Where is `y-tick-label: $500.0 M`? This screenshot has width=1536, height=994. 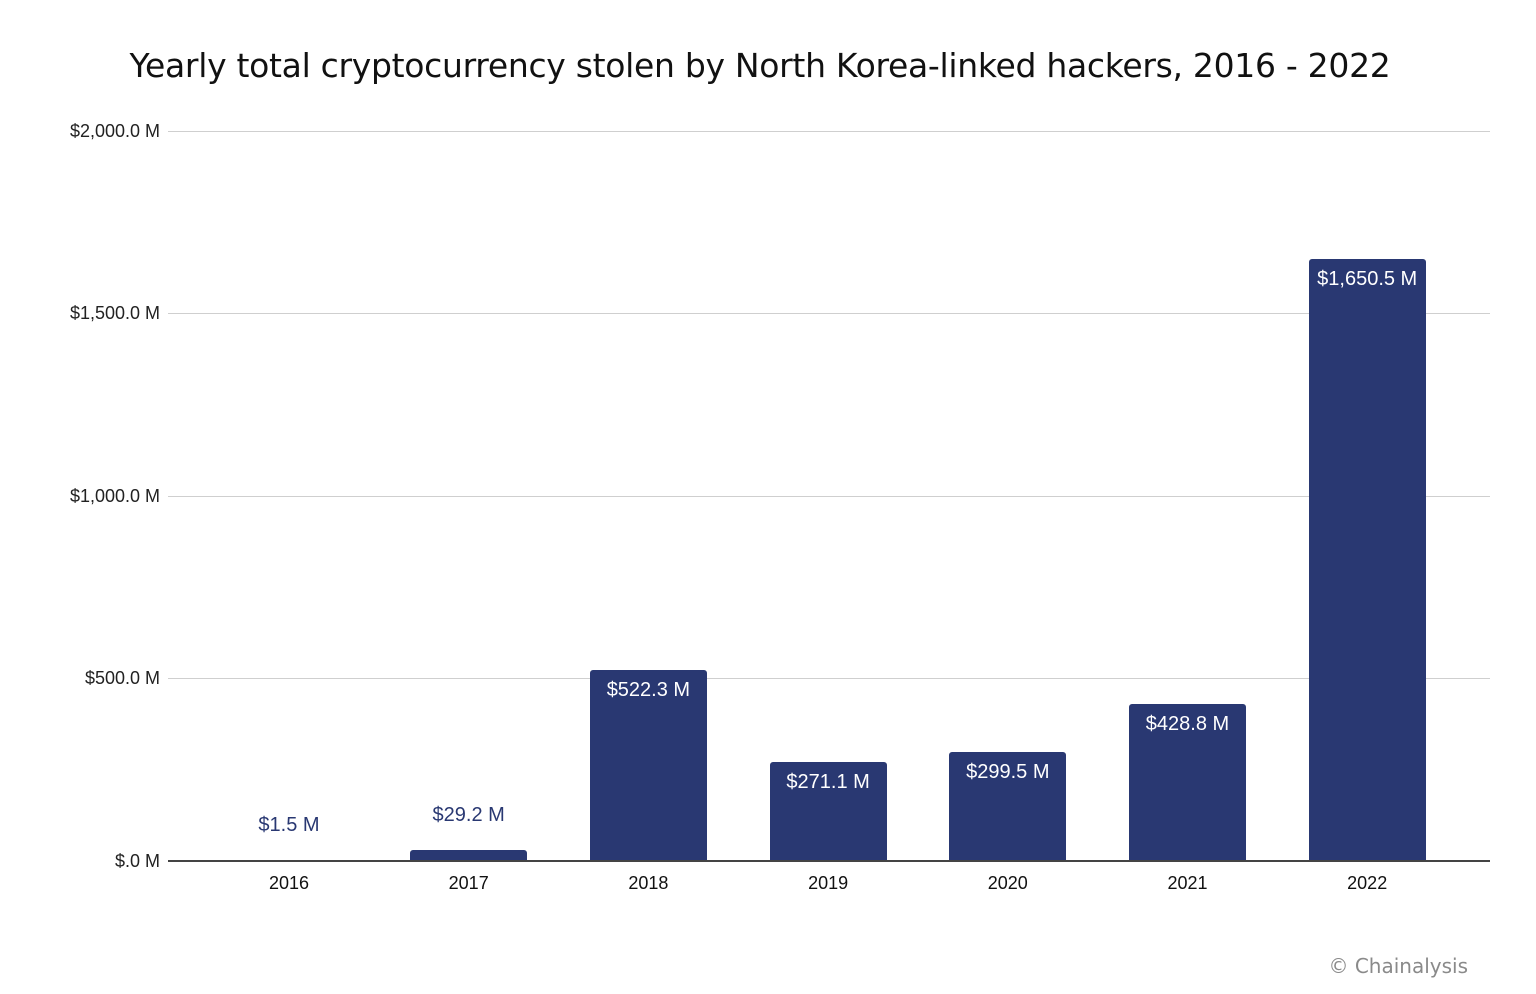
y-tick-label: $500.0 M is located at coordinates (122, 678).